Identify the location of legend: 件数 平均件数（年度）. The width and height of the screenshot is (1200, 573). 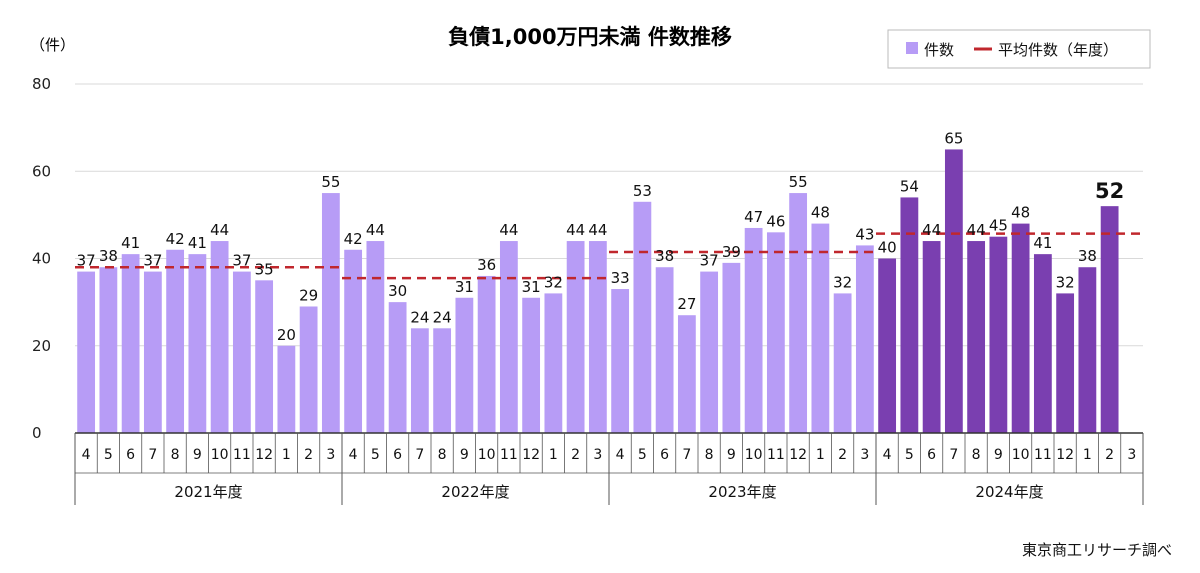
(1019, 49).